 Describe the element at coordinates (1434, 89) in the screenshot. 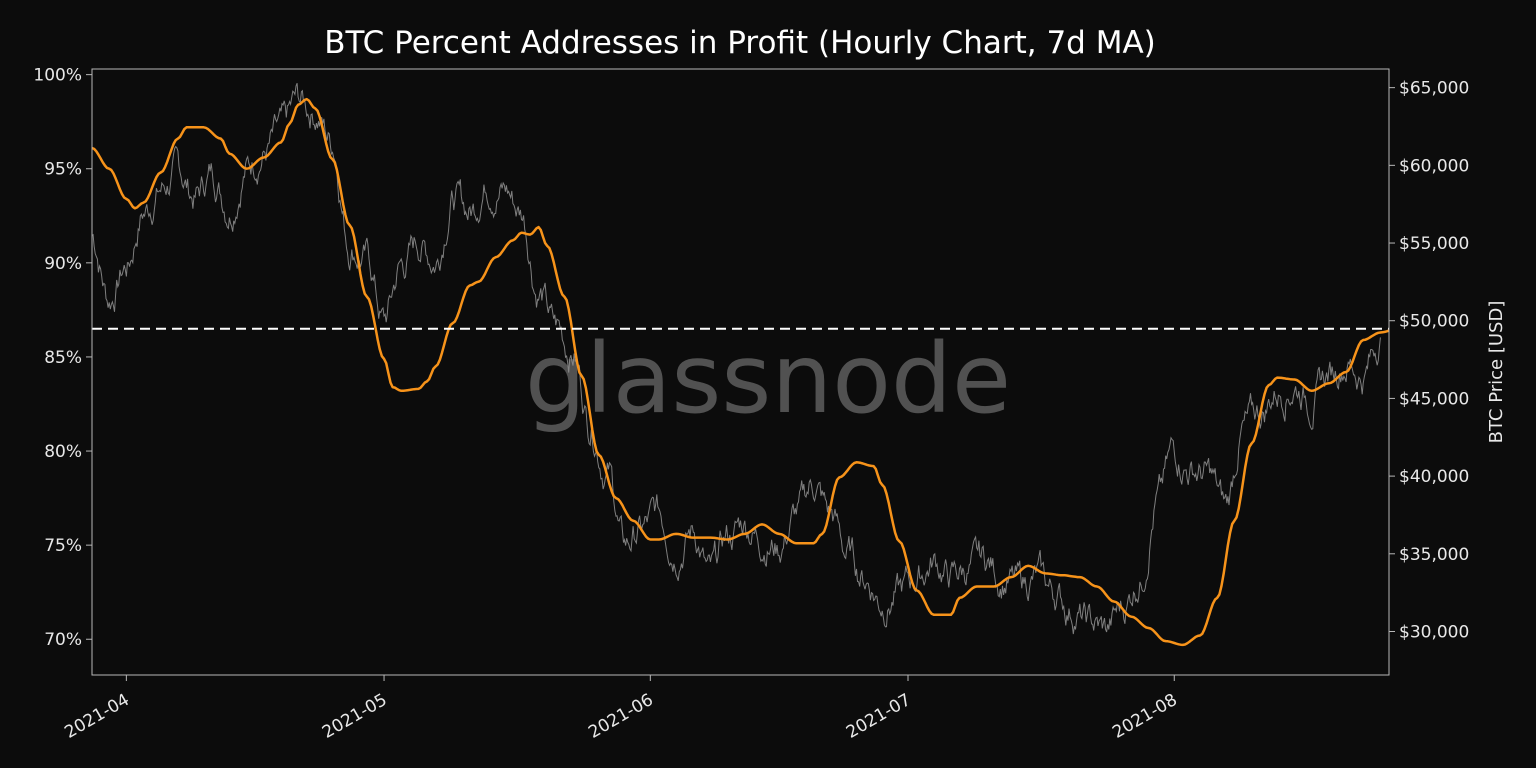

I see `right-tick-label: $65,000` at that location.